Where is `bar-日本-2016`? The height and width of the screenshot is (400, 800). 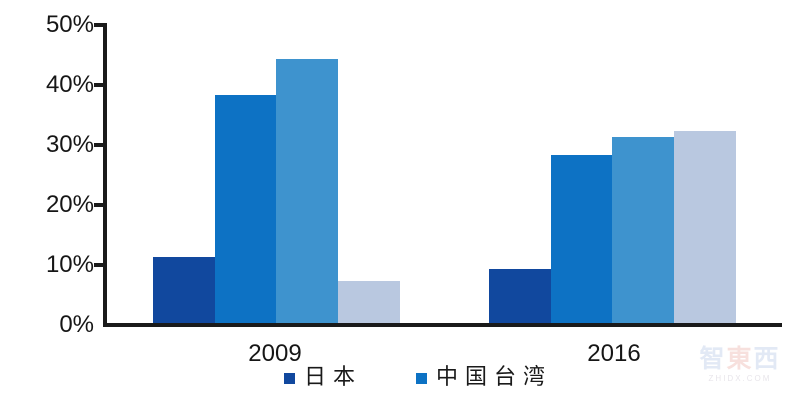
bar-日本-2016 is located at coordinates (520, 296).